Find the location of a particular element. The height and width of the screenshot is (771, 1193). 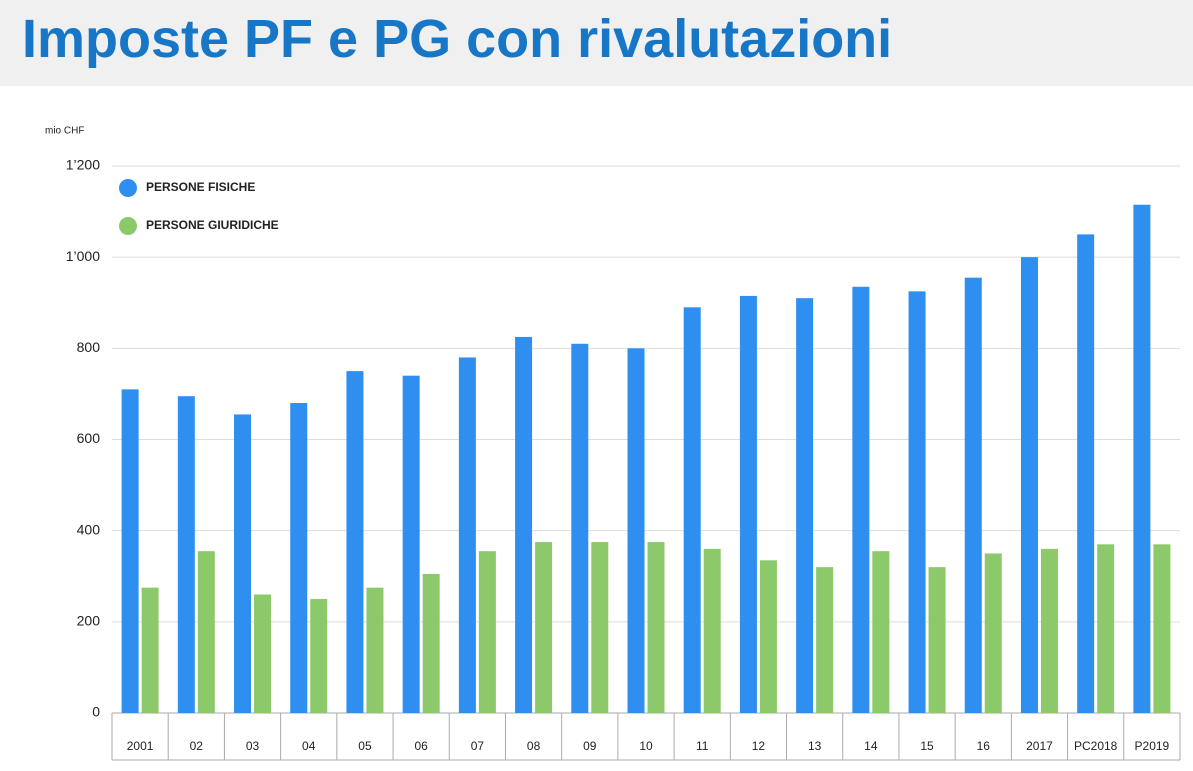

x-tick-label: 06 is located at coordinates (421, 746).